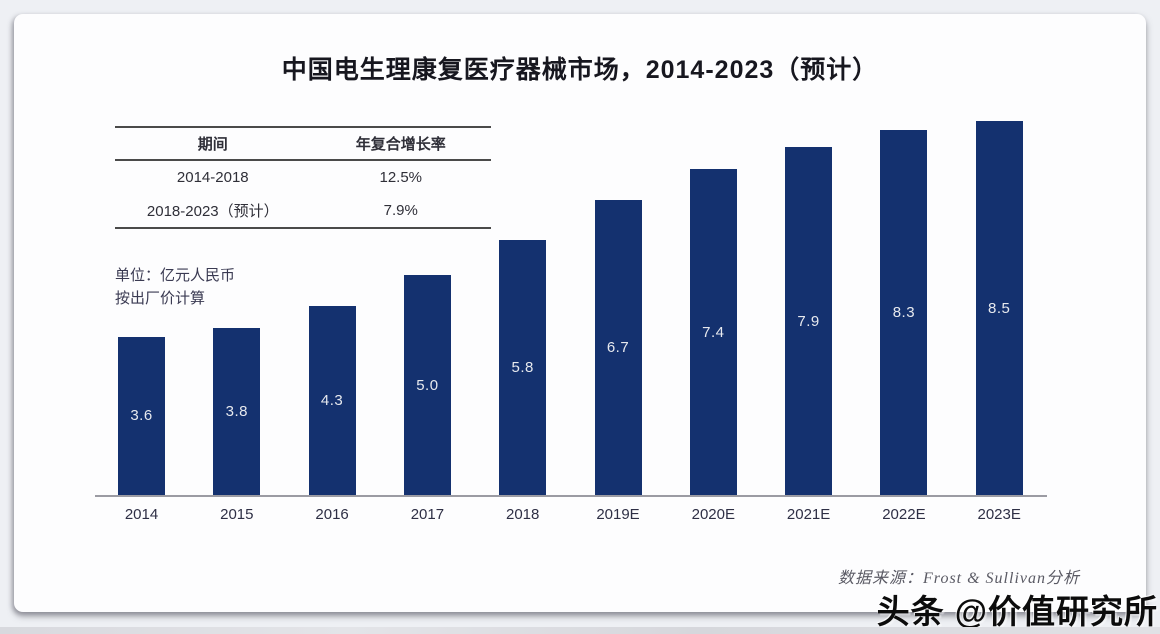  I want to click on unit-note-line2: 按出厂价计算, so click(160, 298).